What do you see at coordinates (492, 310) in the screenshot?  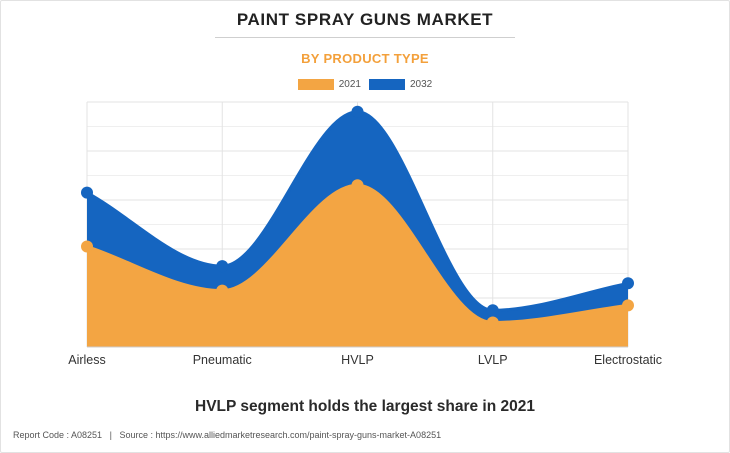 I see `point-2032-lvlp` at bounding box center [492, 310].